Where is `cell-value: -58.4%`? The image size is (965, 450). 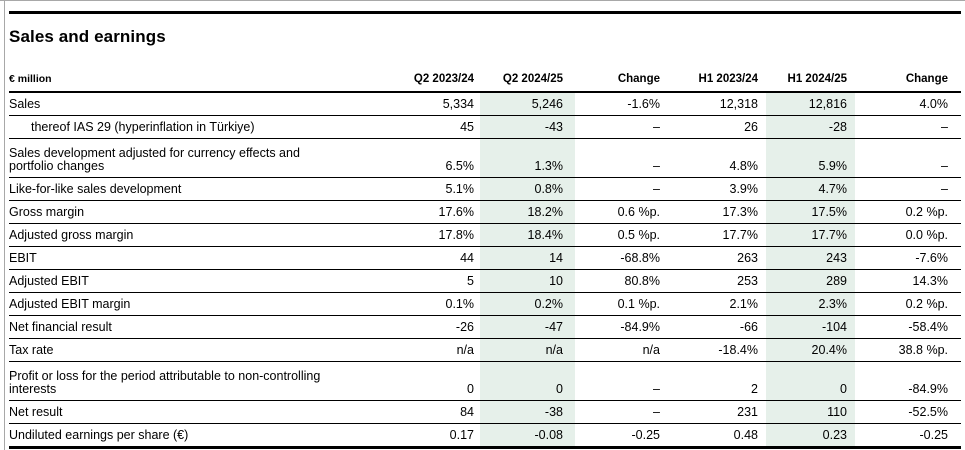 cell-value: -58.4% is located at coordinates (908, 327).